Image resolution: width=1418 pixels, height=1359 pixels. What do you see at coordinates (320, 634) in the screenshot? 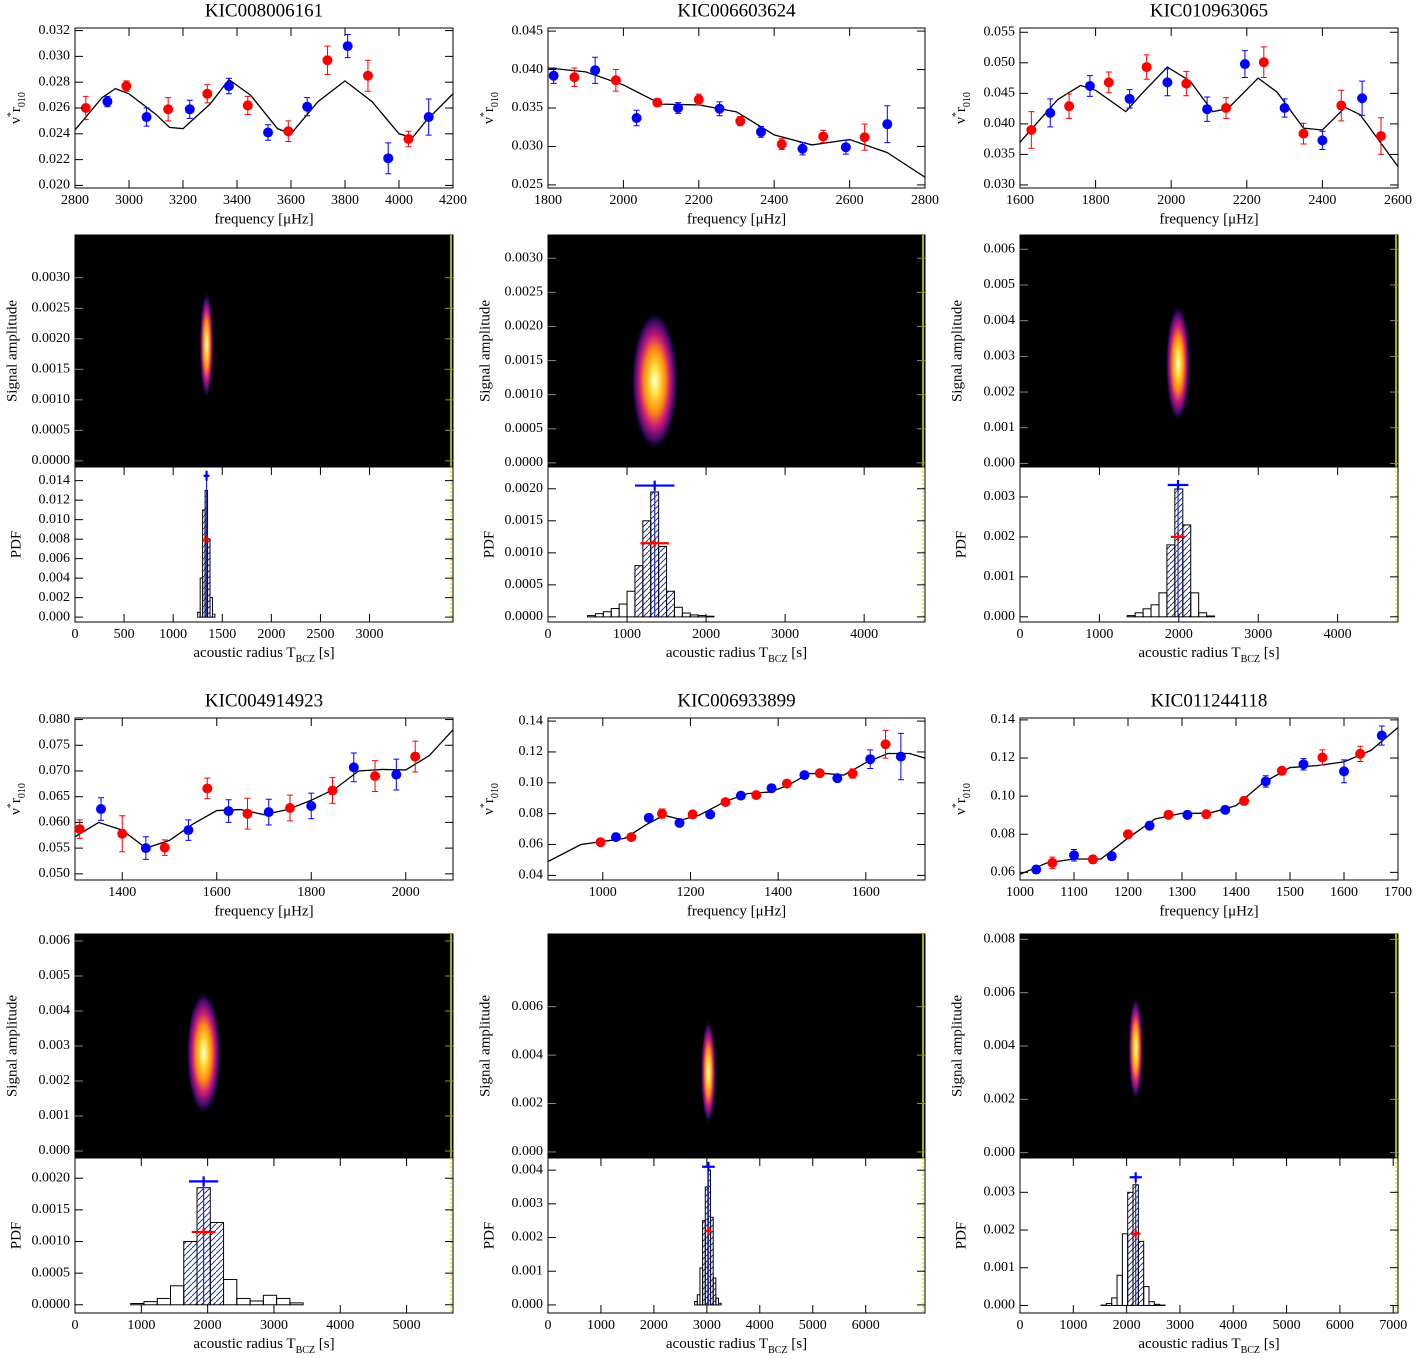
I see `x-tick-label: 2500` at bounding box center [320, 634].